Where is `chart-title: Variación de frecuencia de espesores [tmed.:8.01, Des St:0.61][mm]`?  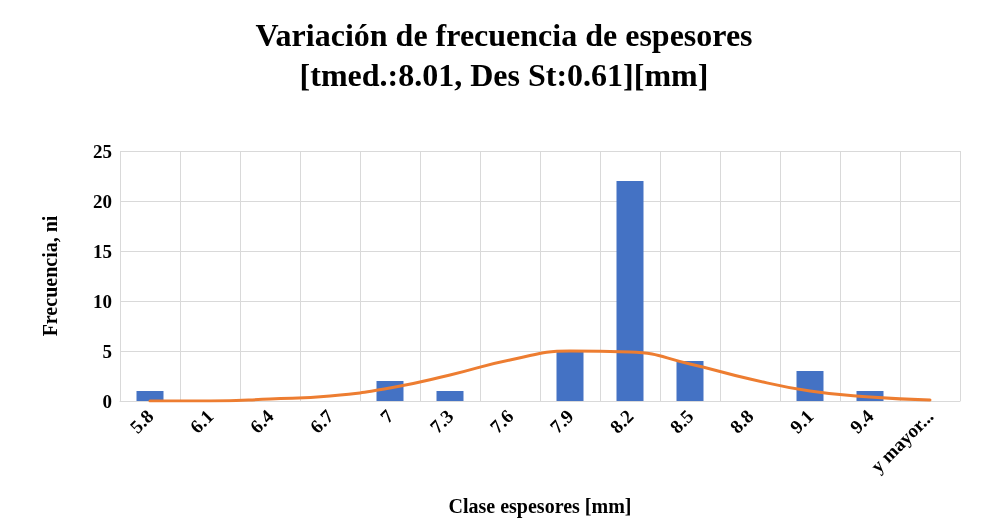 chart-title: Variación de frecuencia de espesores [tmed.:8.01, Des St:0.61][mm] is located at coordinates (504, 55).